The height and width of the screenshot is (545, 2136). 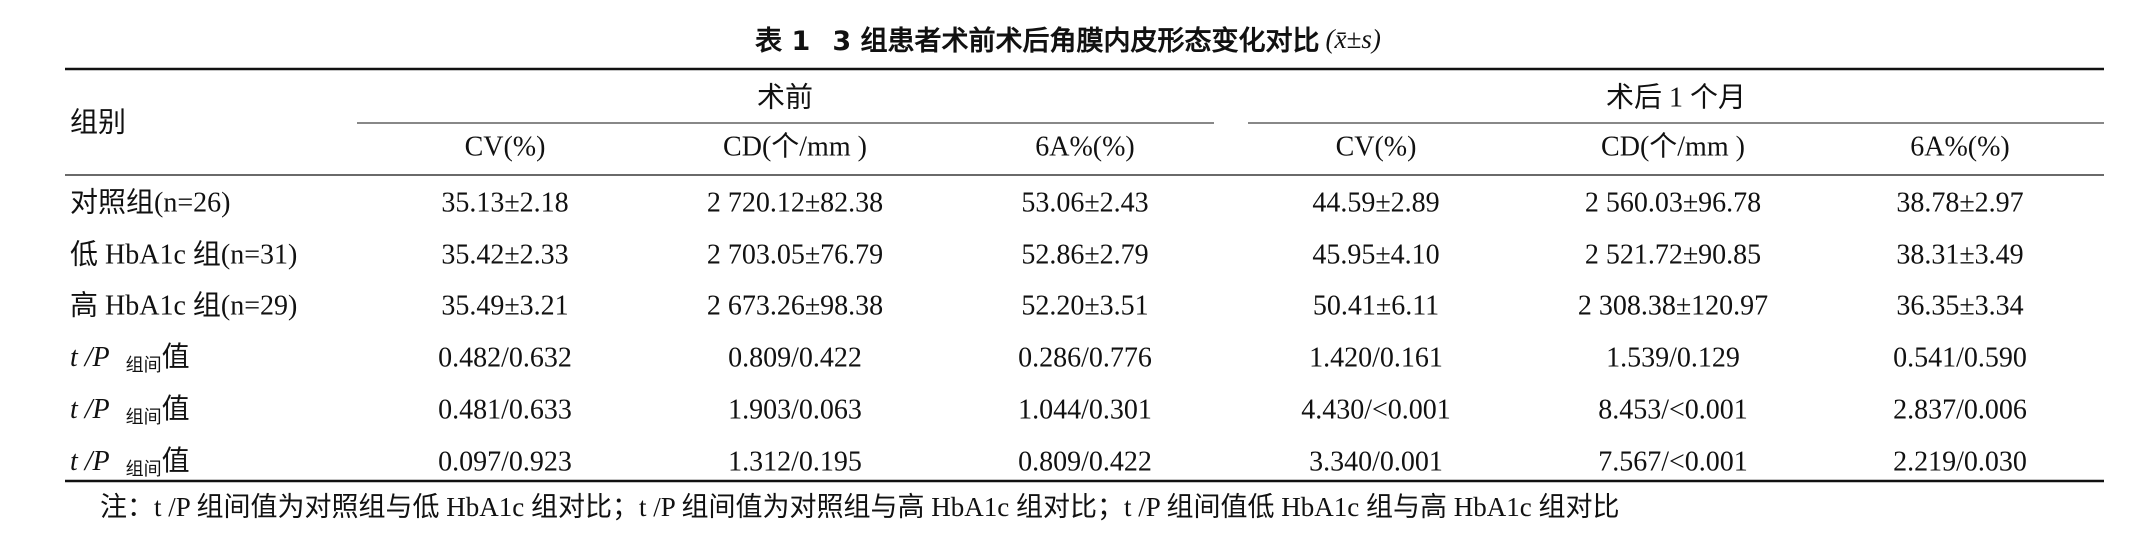 I want to click on cell: 35.42±2.33, so click(x=504, y=254).